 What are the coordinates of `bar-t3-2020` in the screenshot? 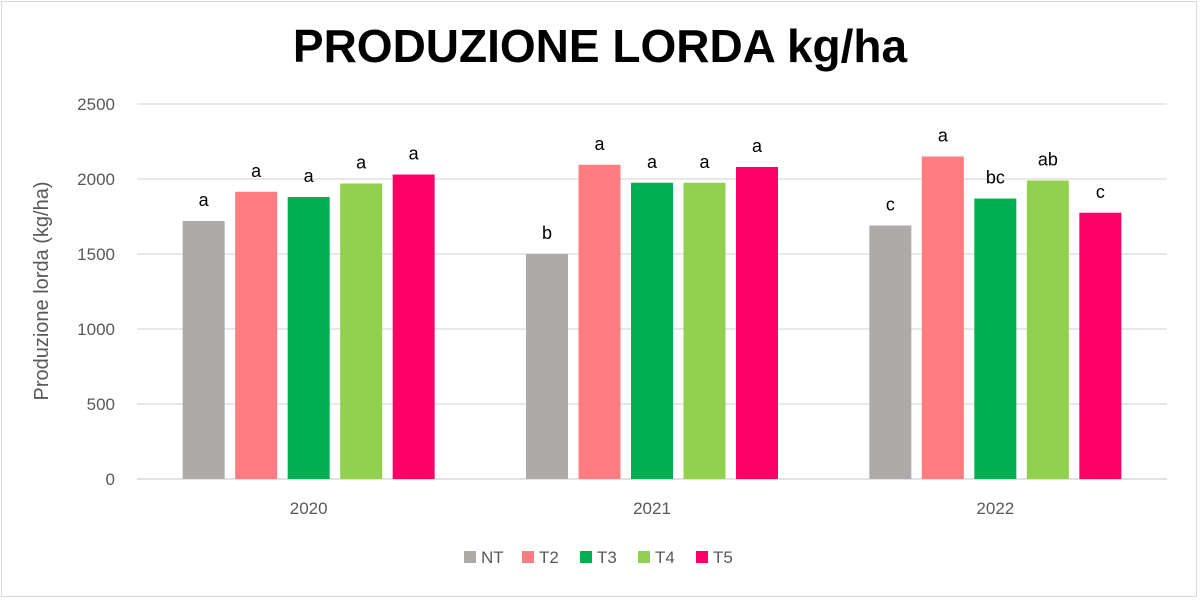 It's located at (308, 338).